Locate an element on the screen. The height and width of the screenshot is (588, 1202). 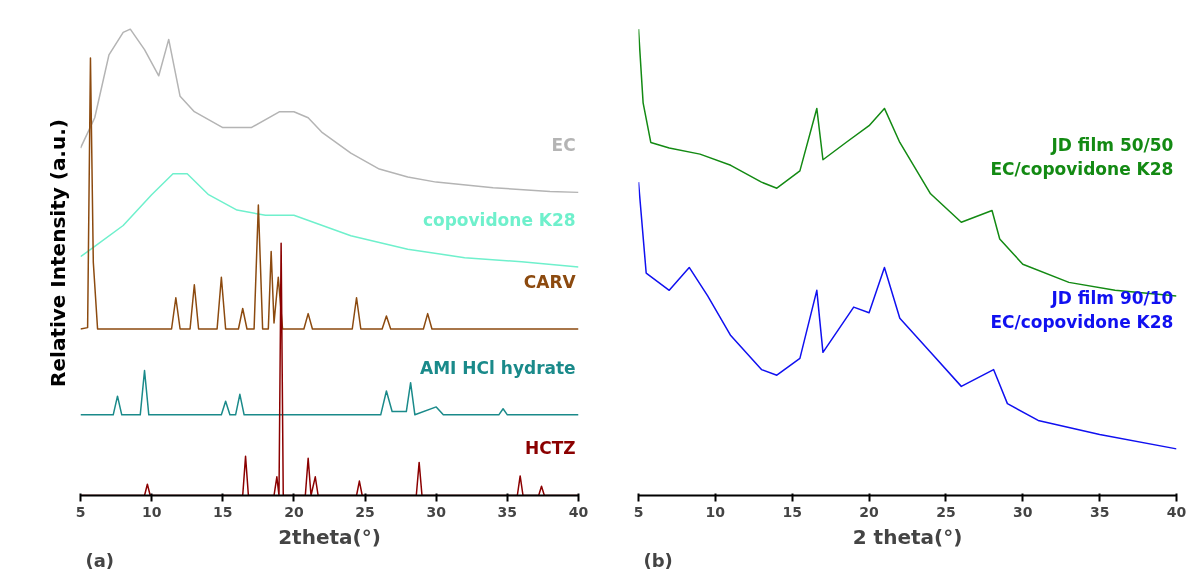
series-label: copovidone K28 is located at coordinates (499, 219).